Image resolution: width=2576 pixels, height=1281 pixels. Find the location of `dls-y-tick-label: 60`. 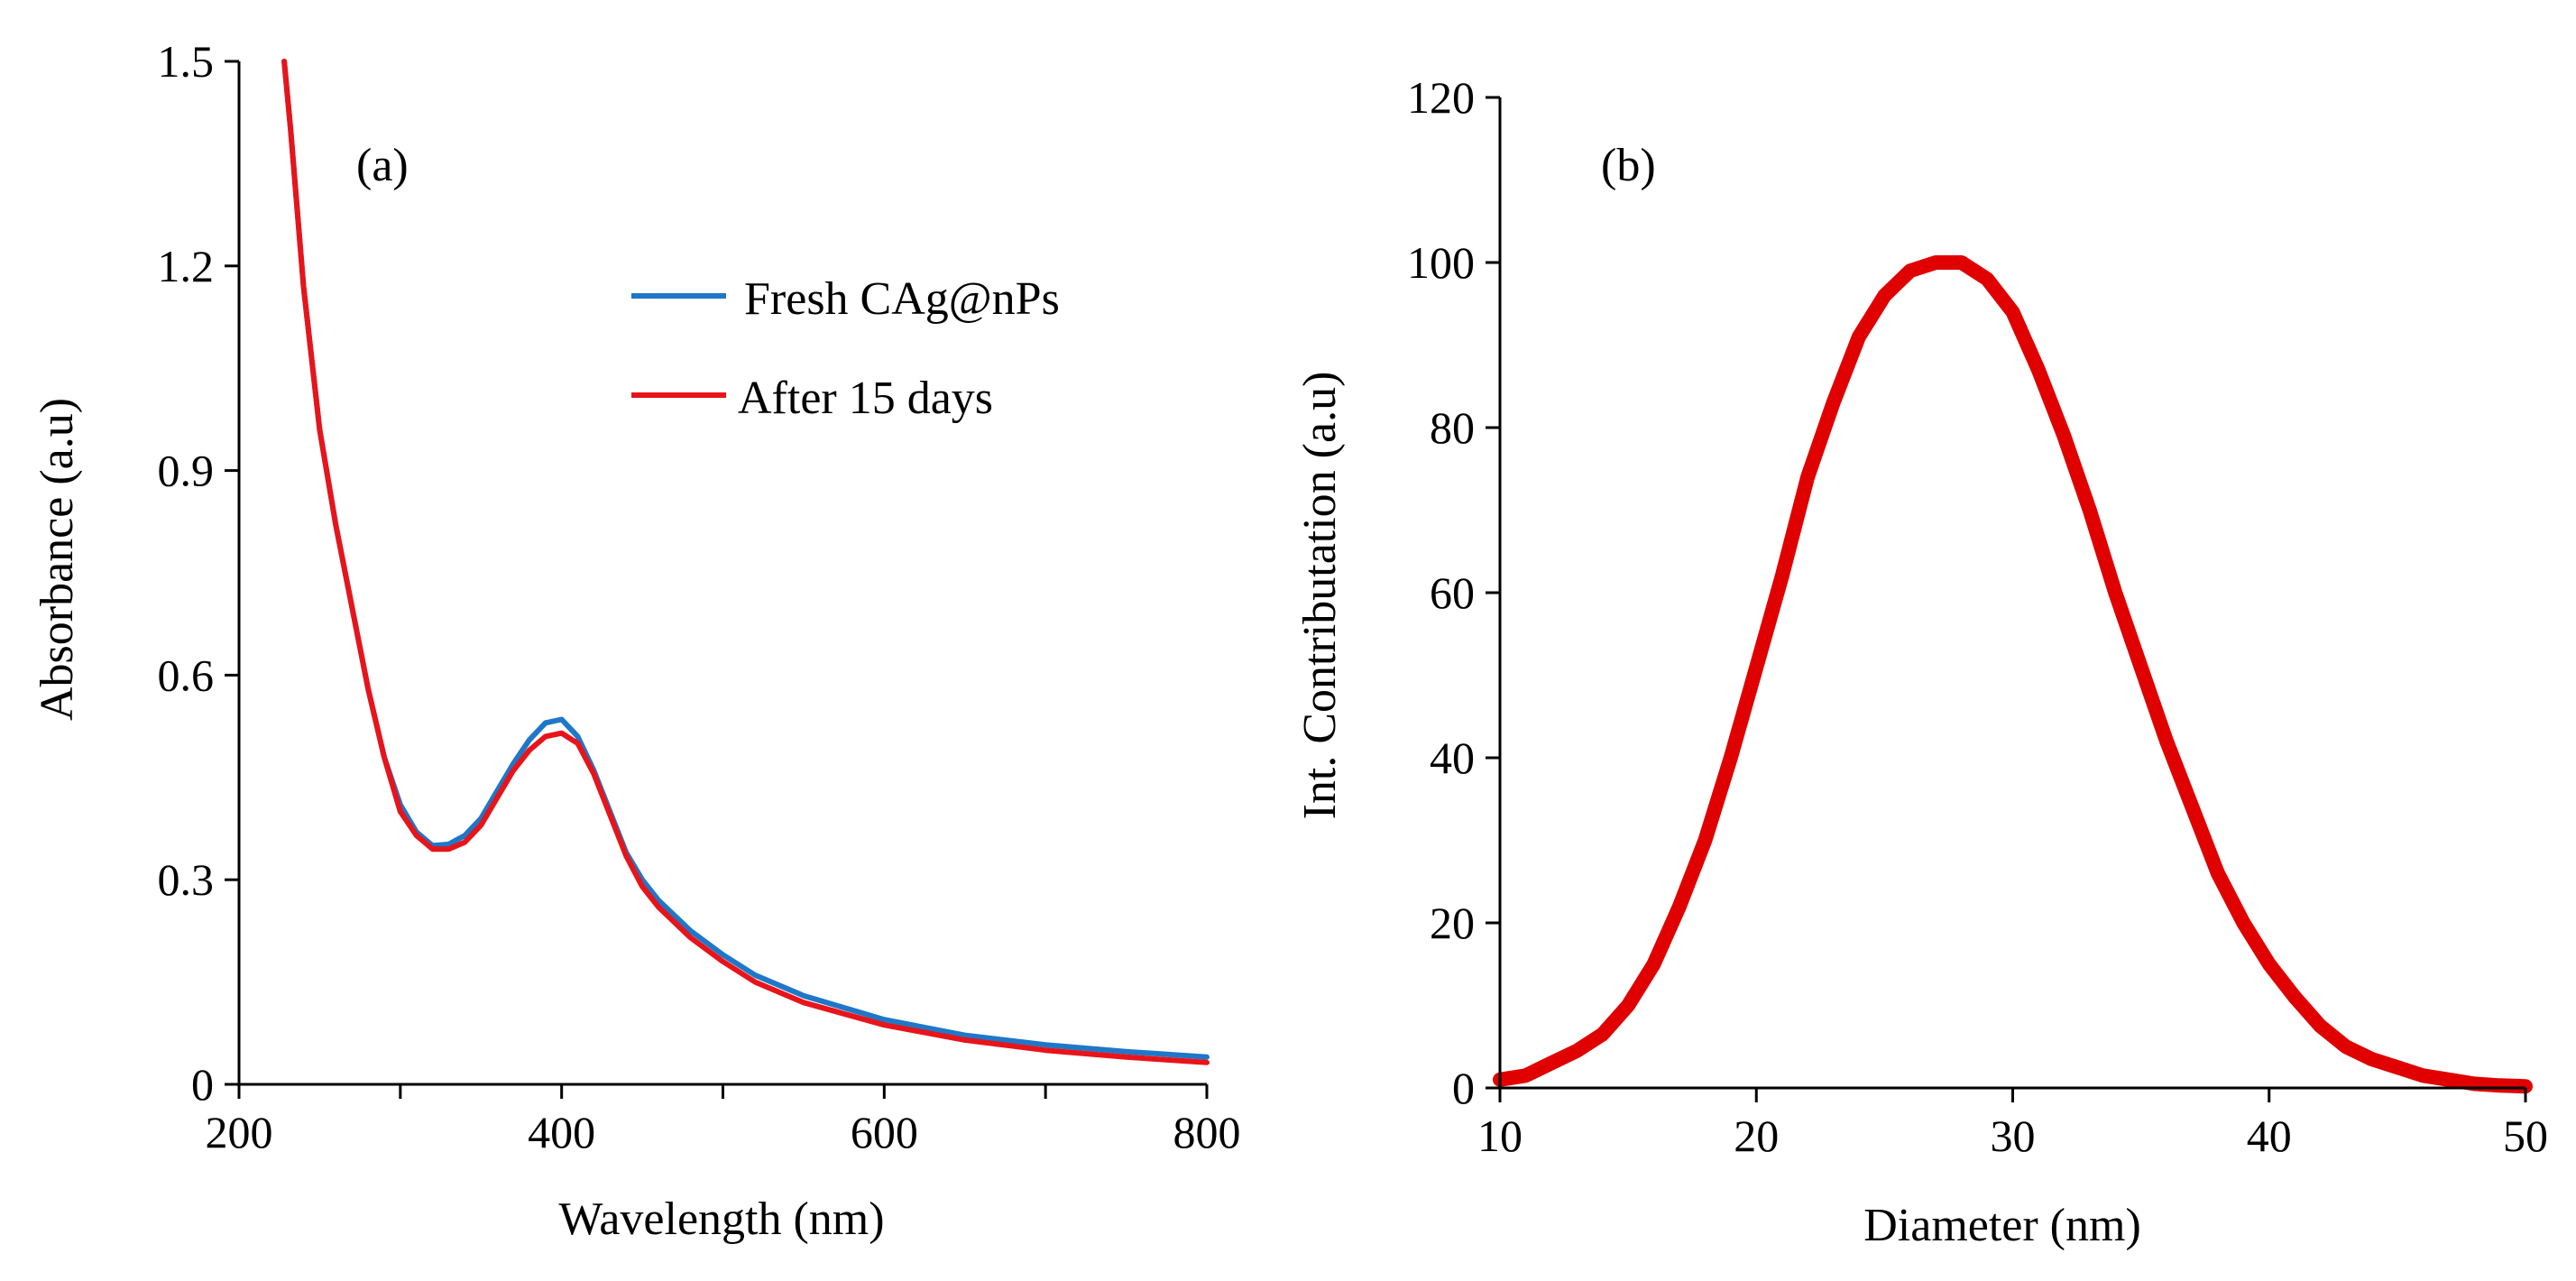

dls-y-tick-label: 60 is located at coordinates (1452, 592).